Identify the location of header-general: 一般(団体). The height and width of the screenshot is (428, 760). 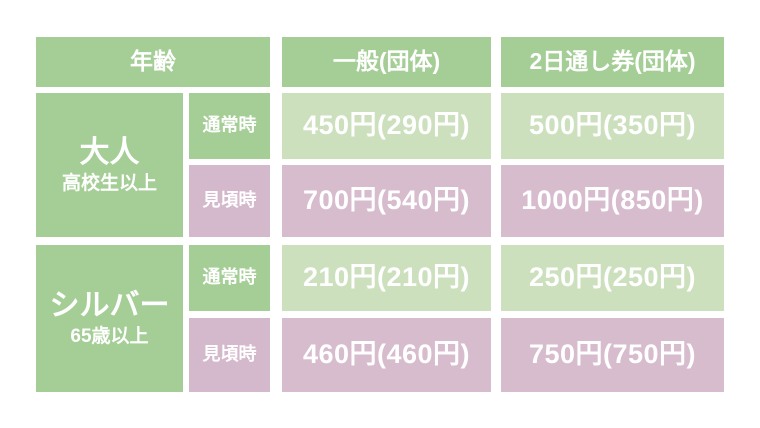
(386, 62).